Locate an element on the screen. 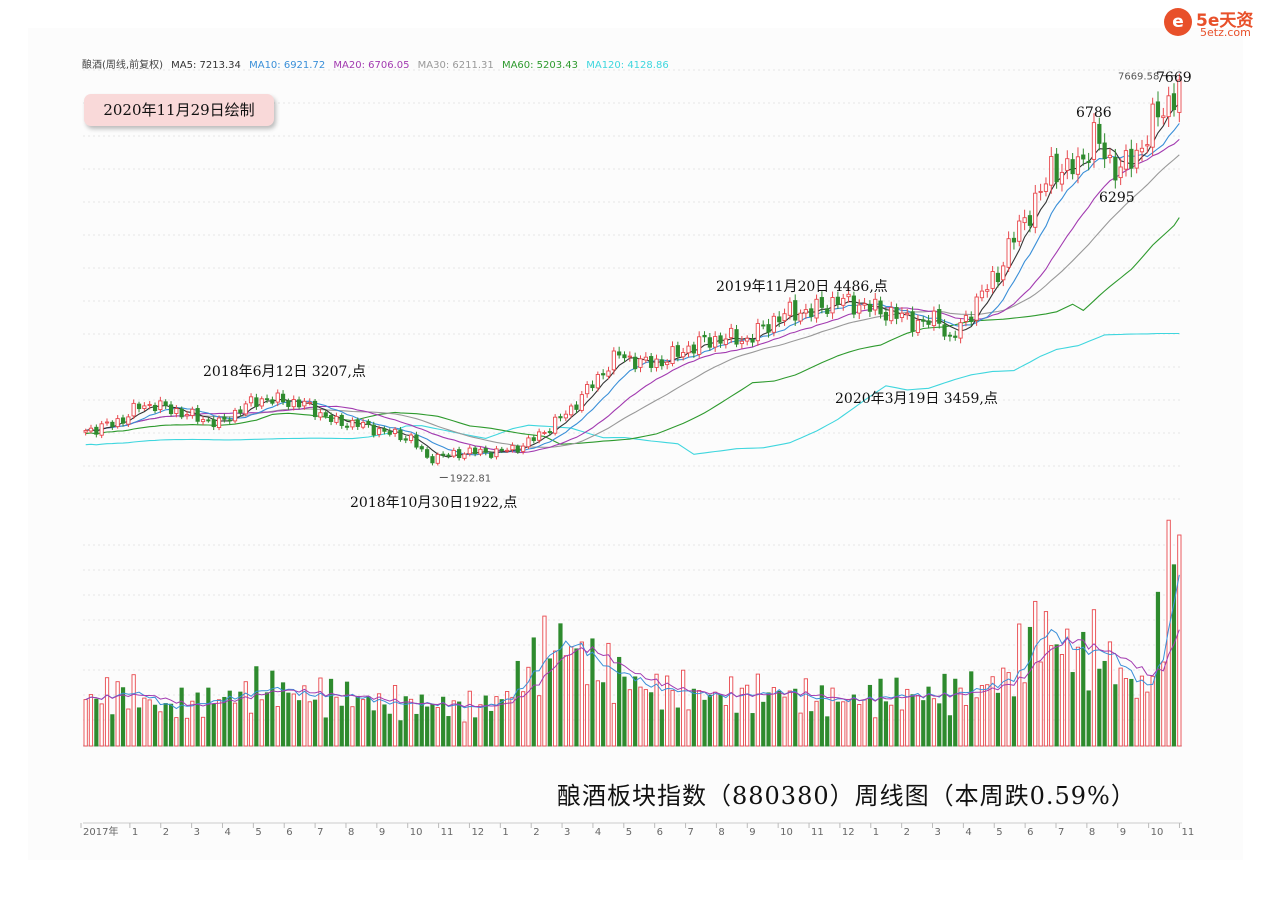  x-tick-label: 9 is located at coordinates (752, 832).